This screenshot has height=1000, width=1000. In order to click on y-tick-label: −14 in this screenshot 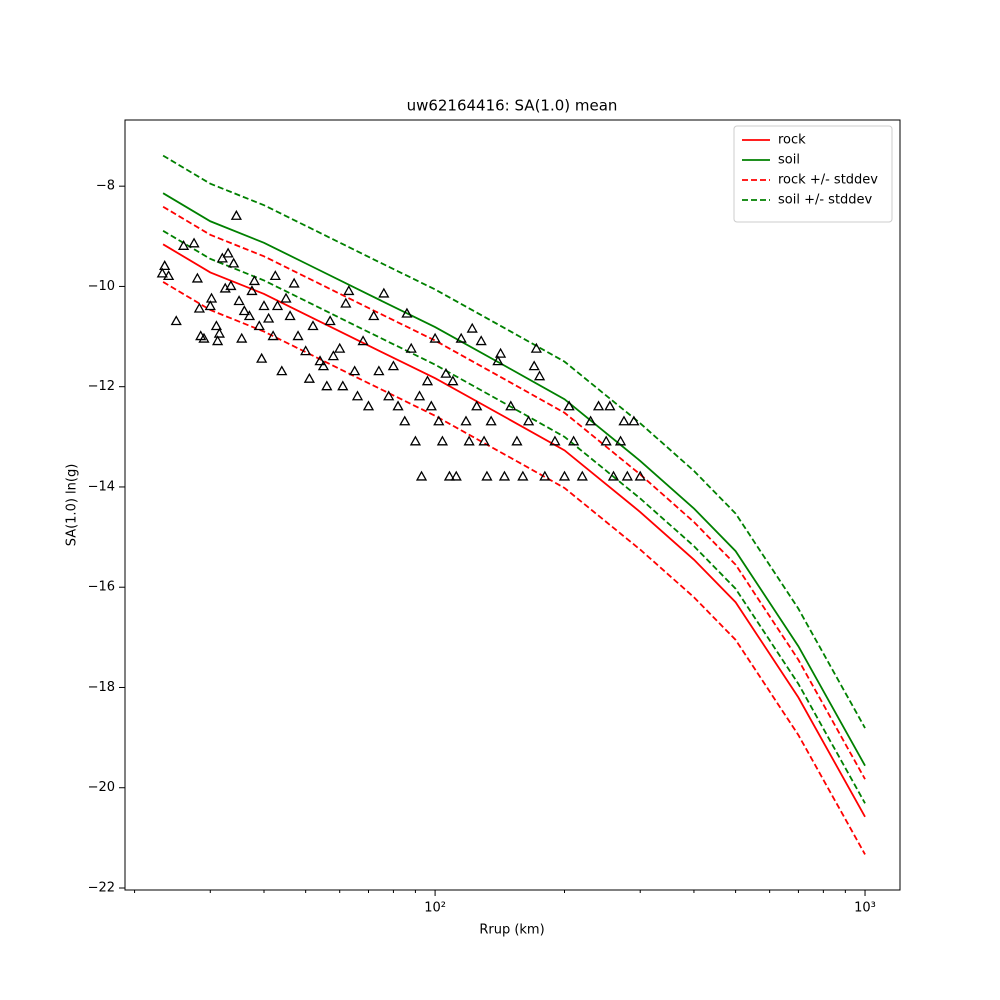, I will do `click(101, 486)`.